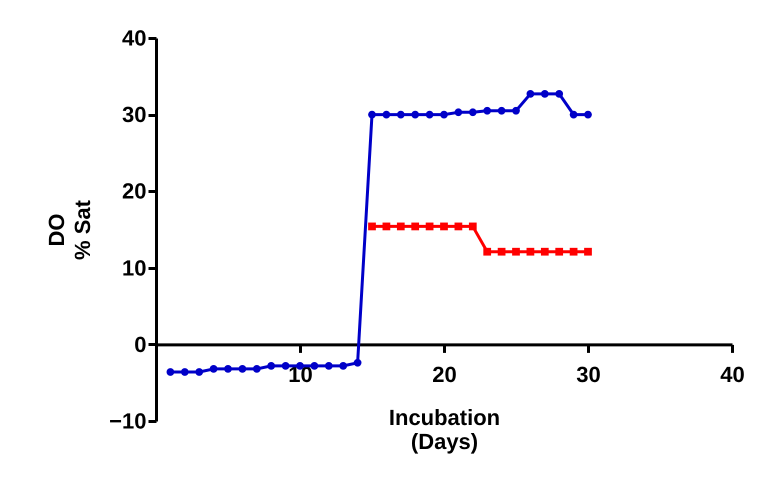 This screenshot has width=767, height=497. What do you see at coordinates (732, 374) in the screenshot?
I see `x-tick-label: 40` at bounding box center [732, 374].